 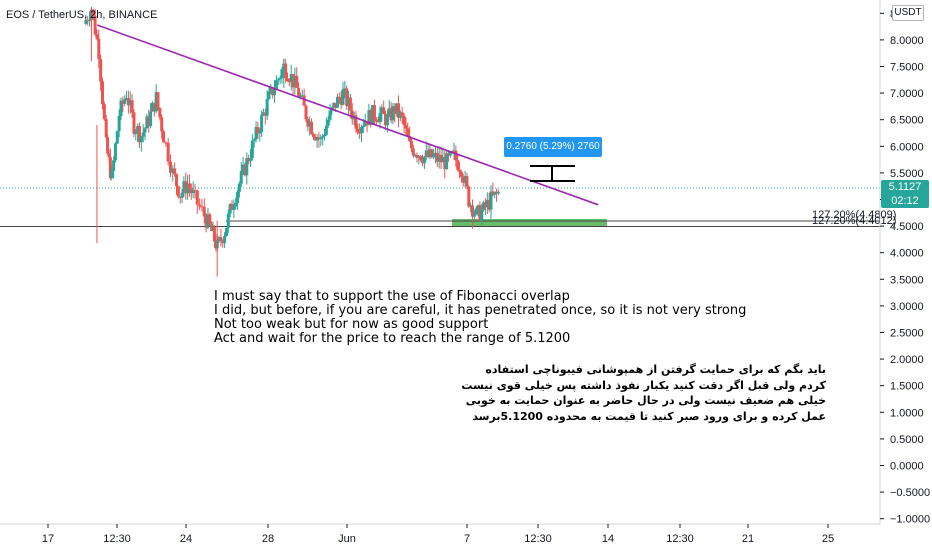 I want to click on price-tick-label: 7.5000, so click(x=907, y=67).